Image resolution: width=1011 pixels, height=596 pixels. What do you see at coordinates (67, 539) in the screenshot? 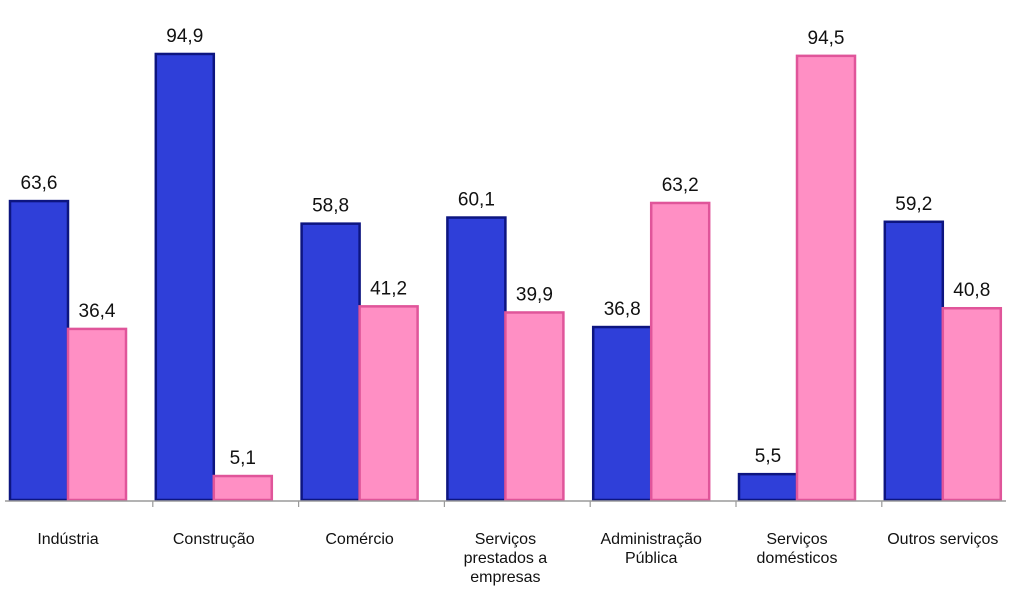
I see `category-label: Indústria` at bounding box center [67, 539].